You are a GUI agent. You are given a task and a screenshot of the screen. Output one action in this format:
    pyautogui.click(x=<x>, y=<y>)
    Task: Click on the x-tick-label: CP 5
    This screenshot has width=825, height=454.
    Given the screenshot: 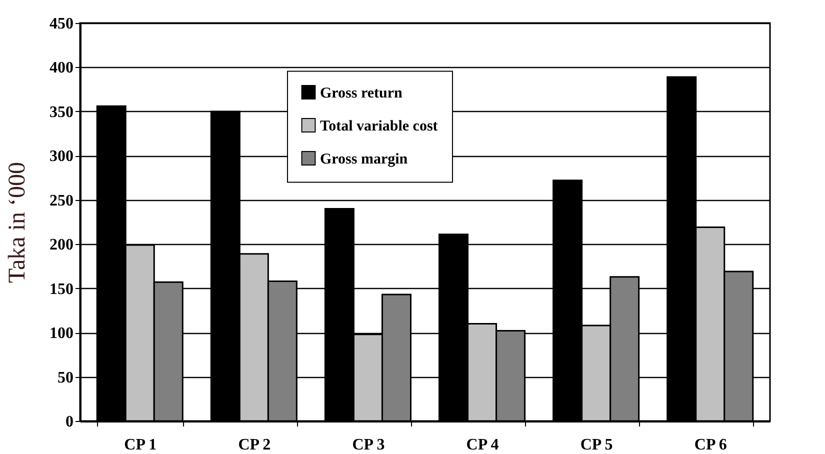 What is the action you would take?
    pyautogui.click(x=596, y=445)
    